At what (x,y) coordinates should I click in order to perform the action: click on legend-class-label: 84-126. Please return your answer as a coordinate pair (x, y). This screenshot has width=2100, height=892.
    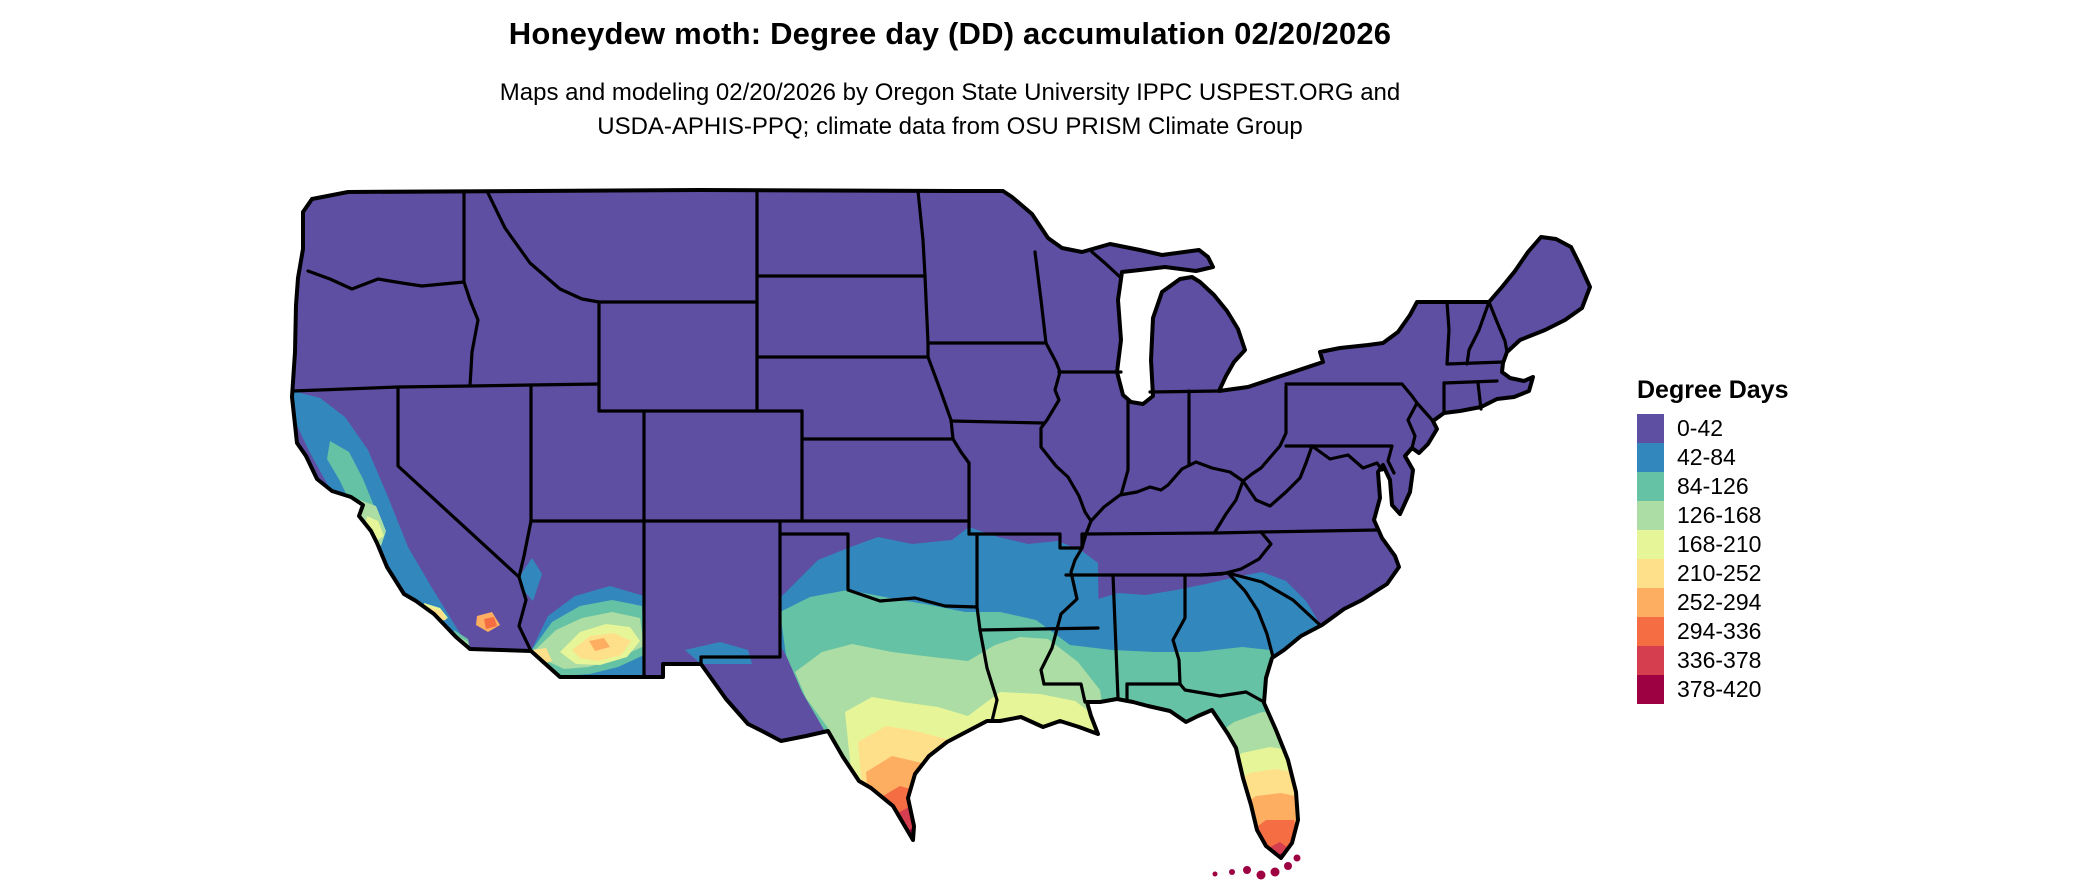
    Looking at the image, I should click on (1713, 486).